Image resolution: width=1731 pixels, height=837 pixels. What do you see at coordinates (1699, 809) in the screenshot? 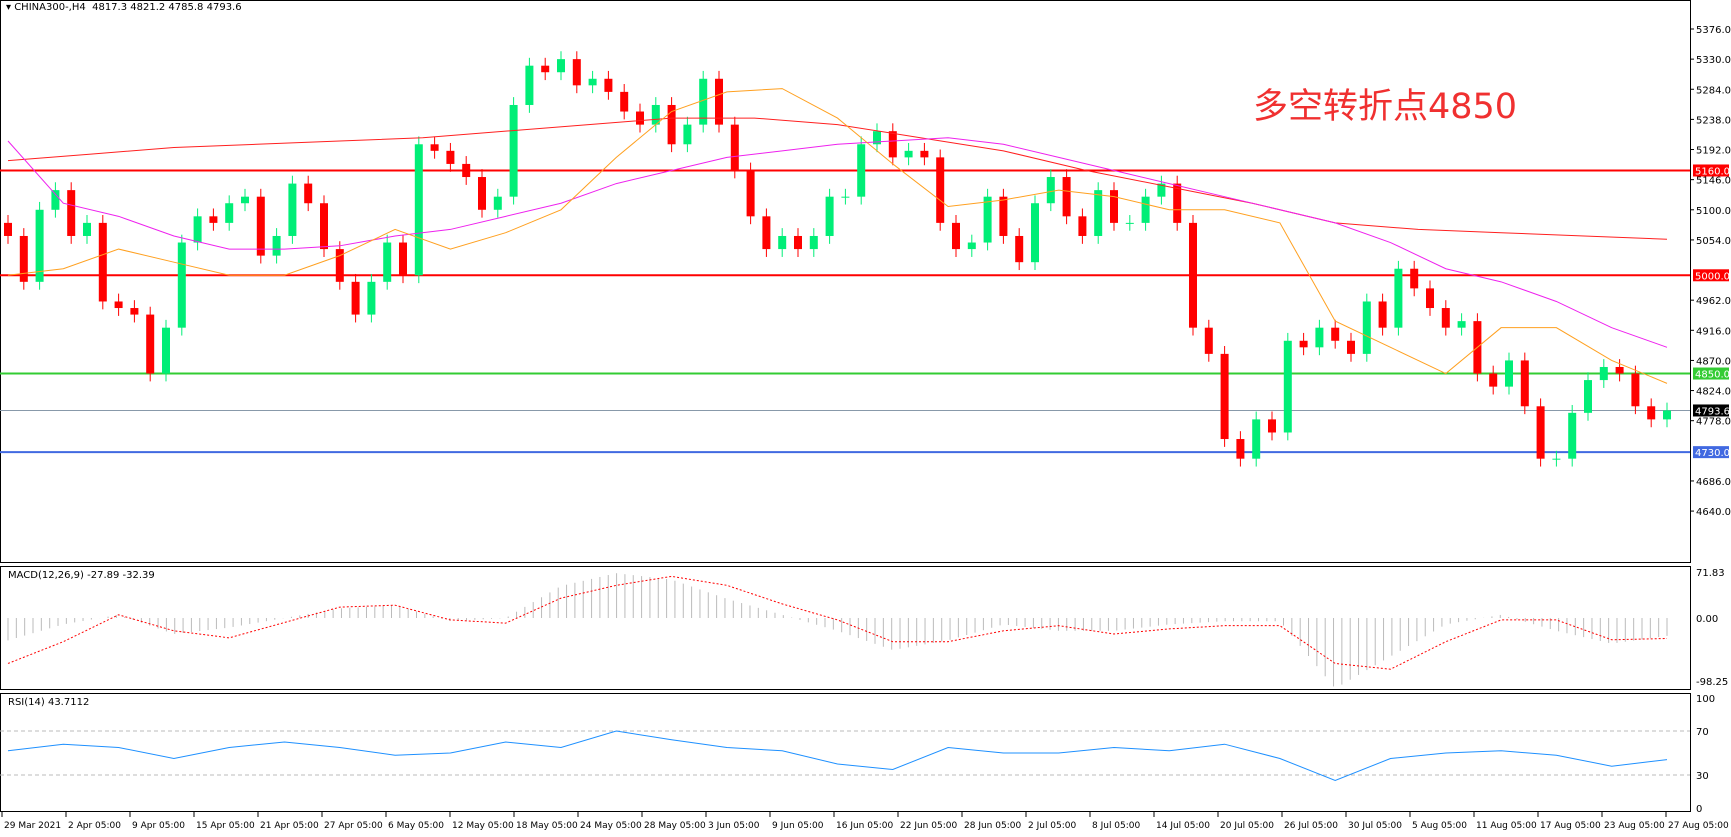
I see `rsi-tick-label: 0` at bounding box center [1699, 809].